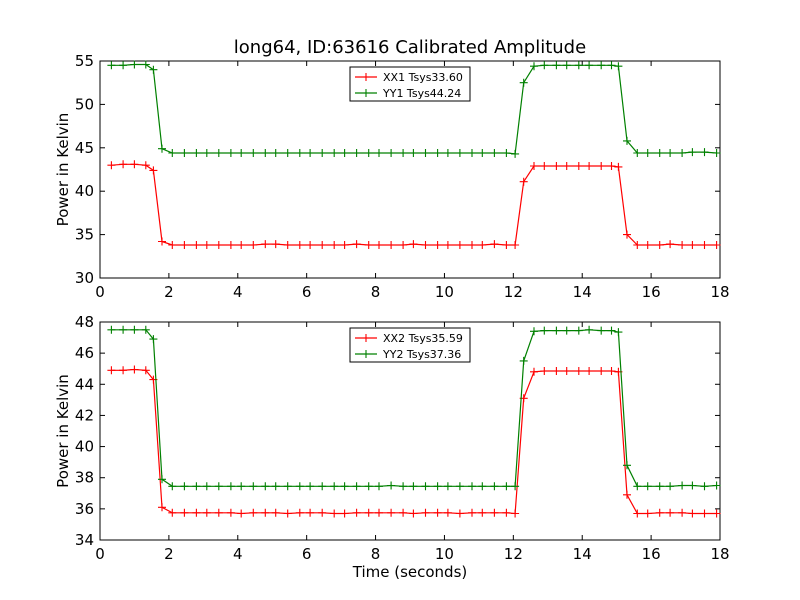 Image resolution: width=800 pixels, height=600 pixels. What do you see at coordinates (84, 509) in the screenshot?
I see `y-tick-label: 36` at bounding box center [84, 509].